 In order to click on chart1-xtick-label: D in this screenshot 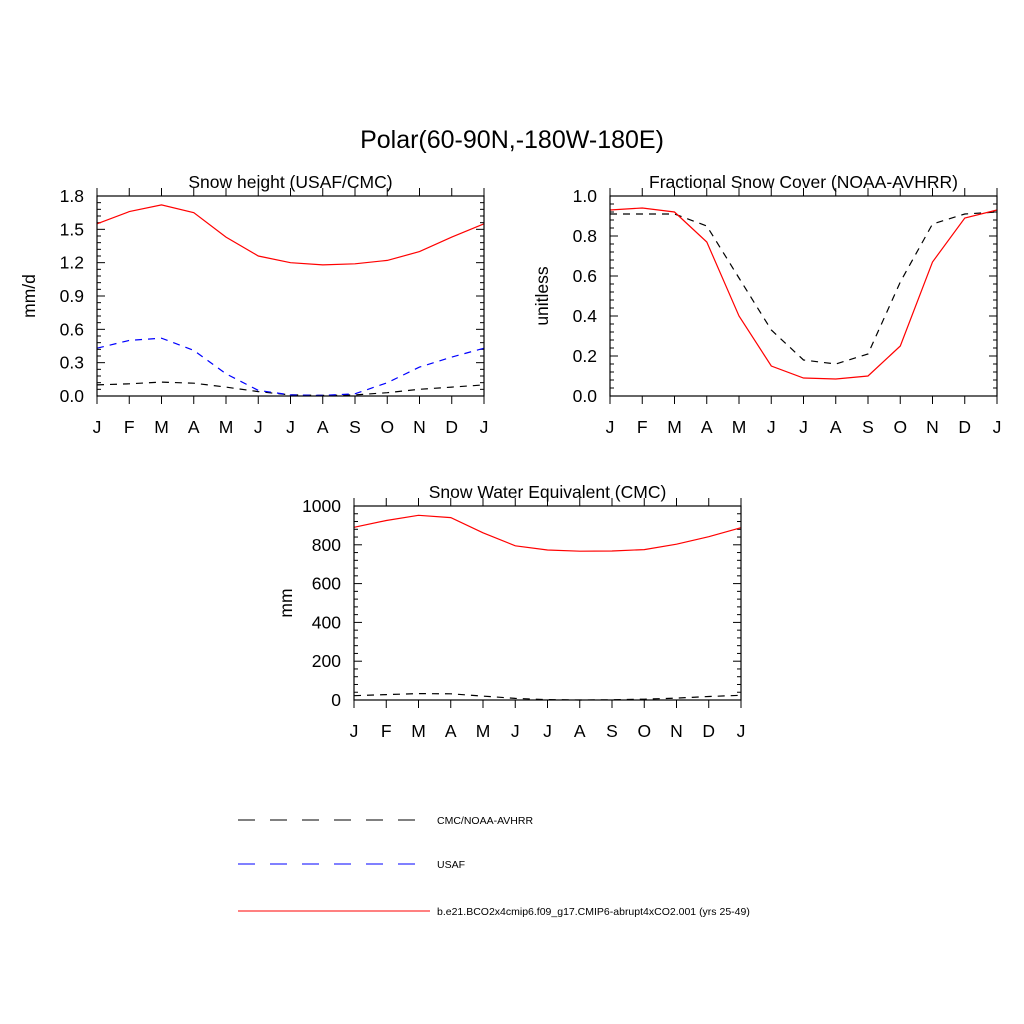, I will do `click(964, 427)`.